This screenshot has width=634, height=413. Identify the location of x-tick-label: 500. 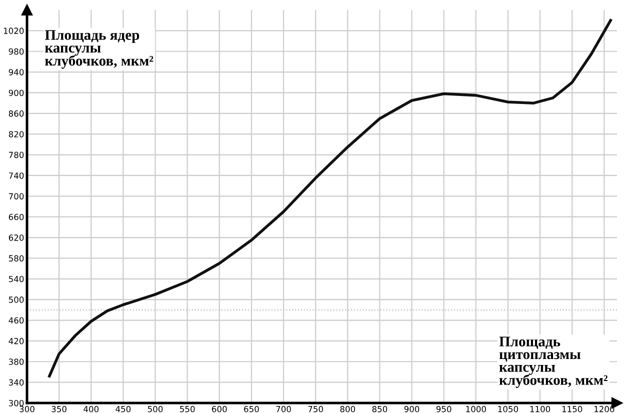
(155, 409).